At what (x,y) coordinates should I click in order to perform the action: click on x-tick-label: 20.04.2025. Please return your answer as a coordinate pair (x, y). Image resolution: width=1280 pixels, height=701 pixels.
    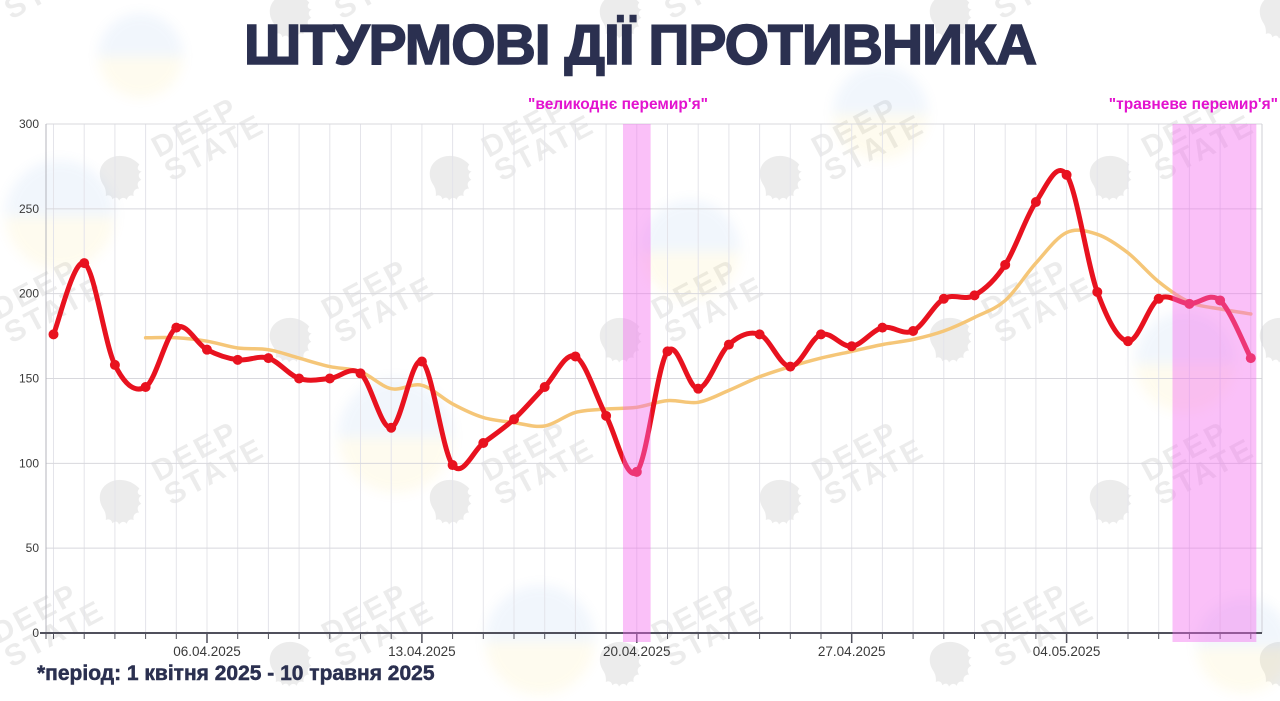
    Looking at the image, I should click on (637, 651).